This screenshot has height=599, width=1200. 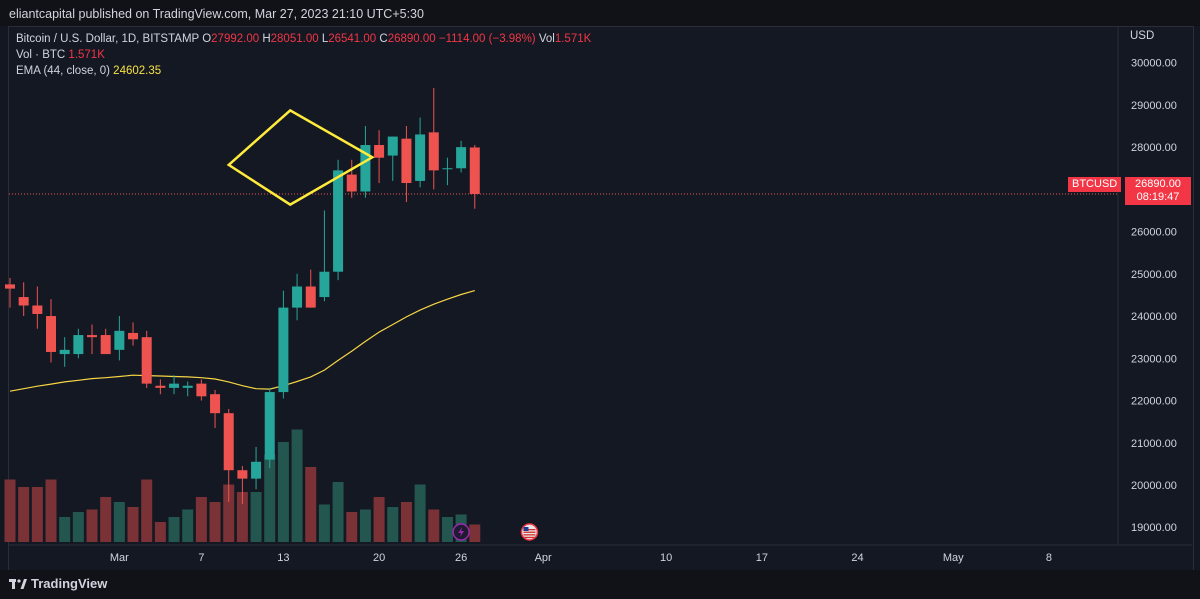 What do you see at coordinates (69, 583) in the screenshot?
I see `tradingview-brand: TradingView` at bounding box center [69, 583].